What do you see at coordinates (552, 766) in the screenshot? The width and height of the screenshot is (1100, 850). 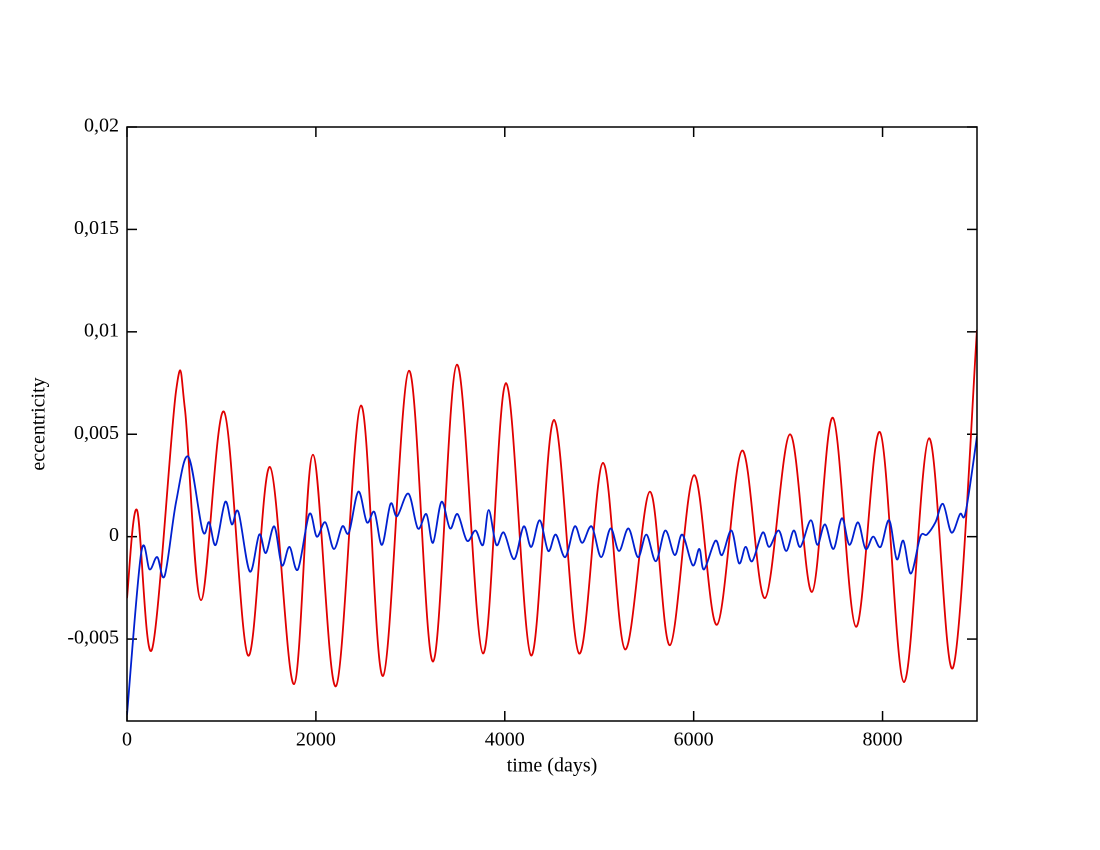 I see `x-axis-label: time (days)` at bounding box center [552, 766].